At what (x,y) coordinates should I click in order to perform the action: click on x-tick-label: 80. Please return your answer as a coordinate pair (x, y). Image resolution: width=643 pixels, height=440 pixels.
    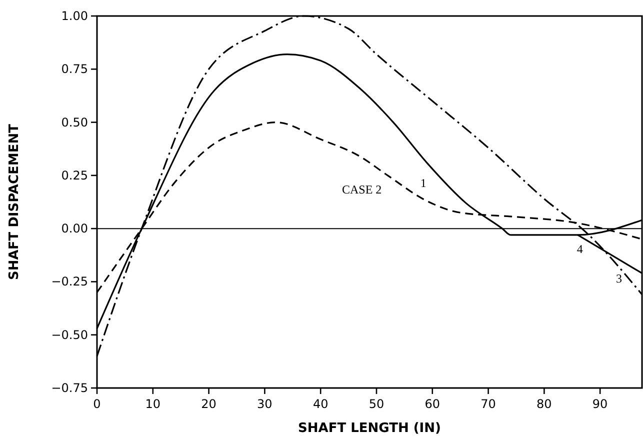
    Looking at the image, I should click on (544, 404).